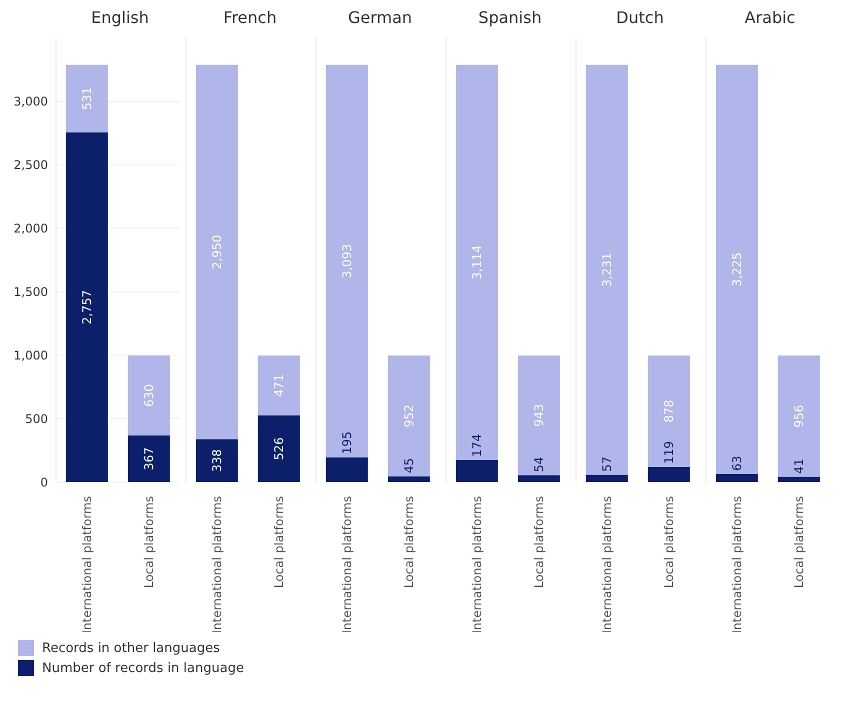  Describe the element at coordinates (31, 291) in the screenshot. I see `y-tick-label: 1,500` at that location.